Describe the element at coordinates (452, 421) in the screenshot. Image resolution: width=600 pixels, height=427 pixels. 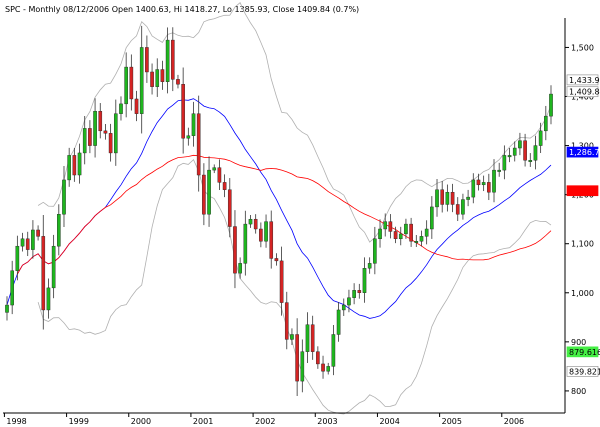
I see `x-tick-label: 2005` at that location.